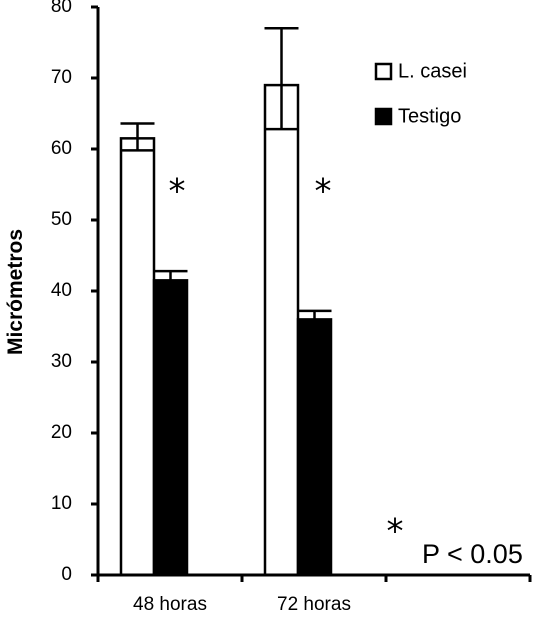  Describe the element at coordinates (170, 604) in the screenshot. I see `x-category-label: 48 horas` at that location.